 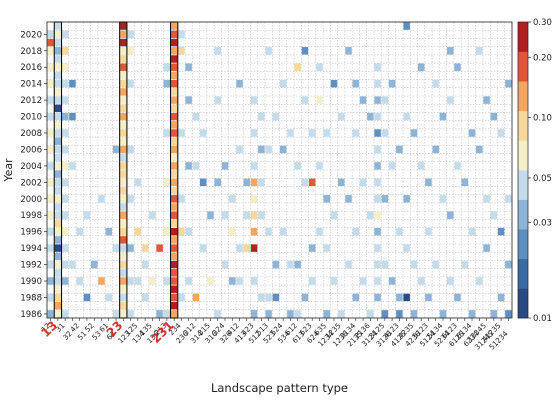 I want to click on y-tick-label: 2018, so click(x=31, y=52).